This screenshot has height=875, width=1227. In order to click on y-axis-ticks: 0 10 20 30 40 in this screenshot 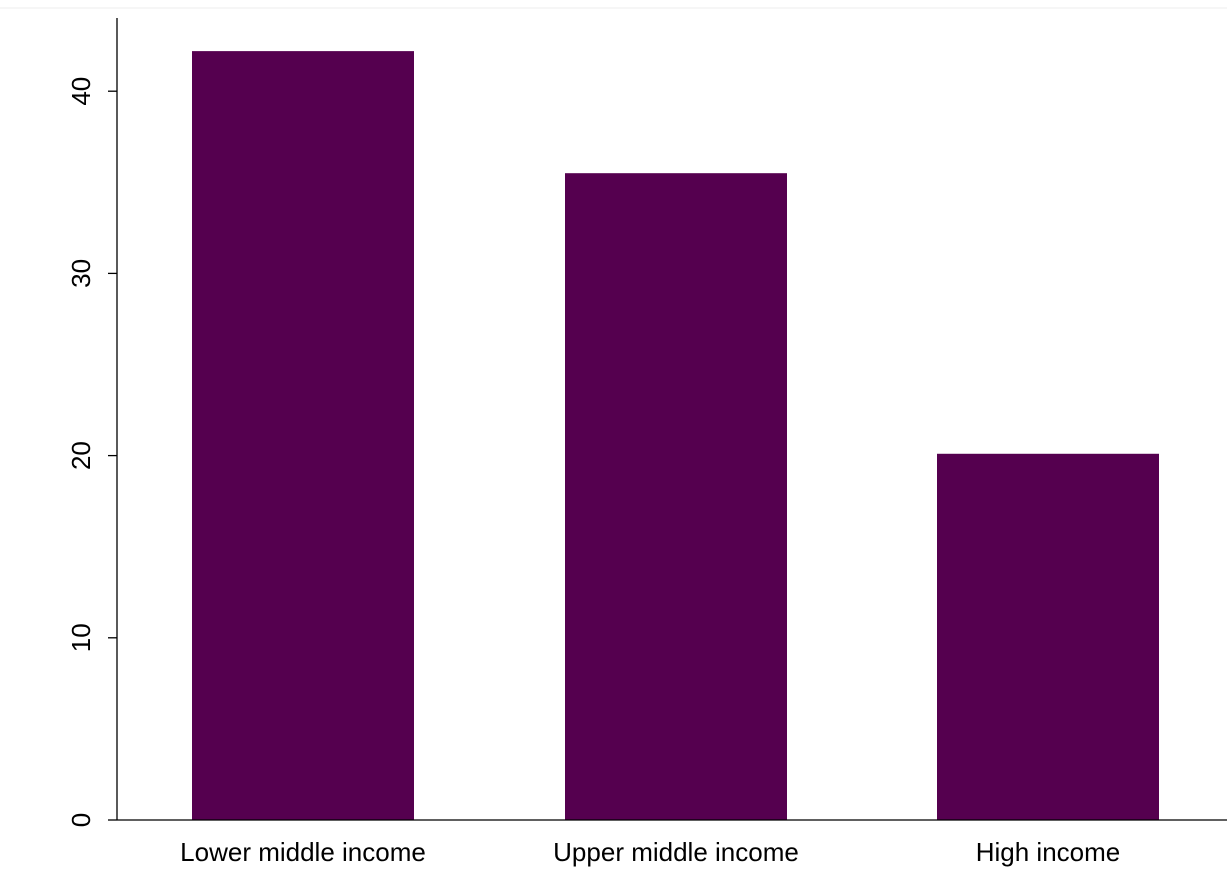, I will do `click(91, 452)`.